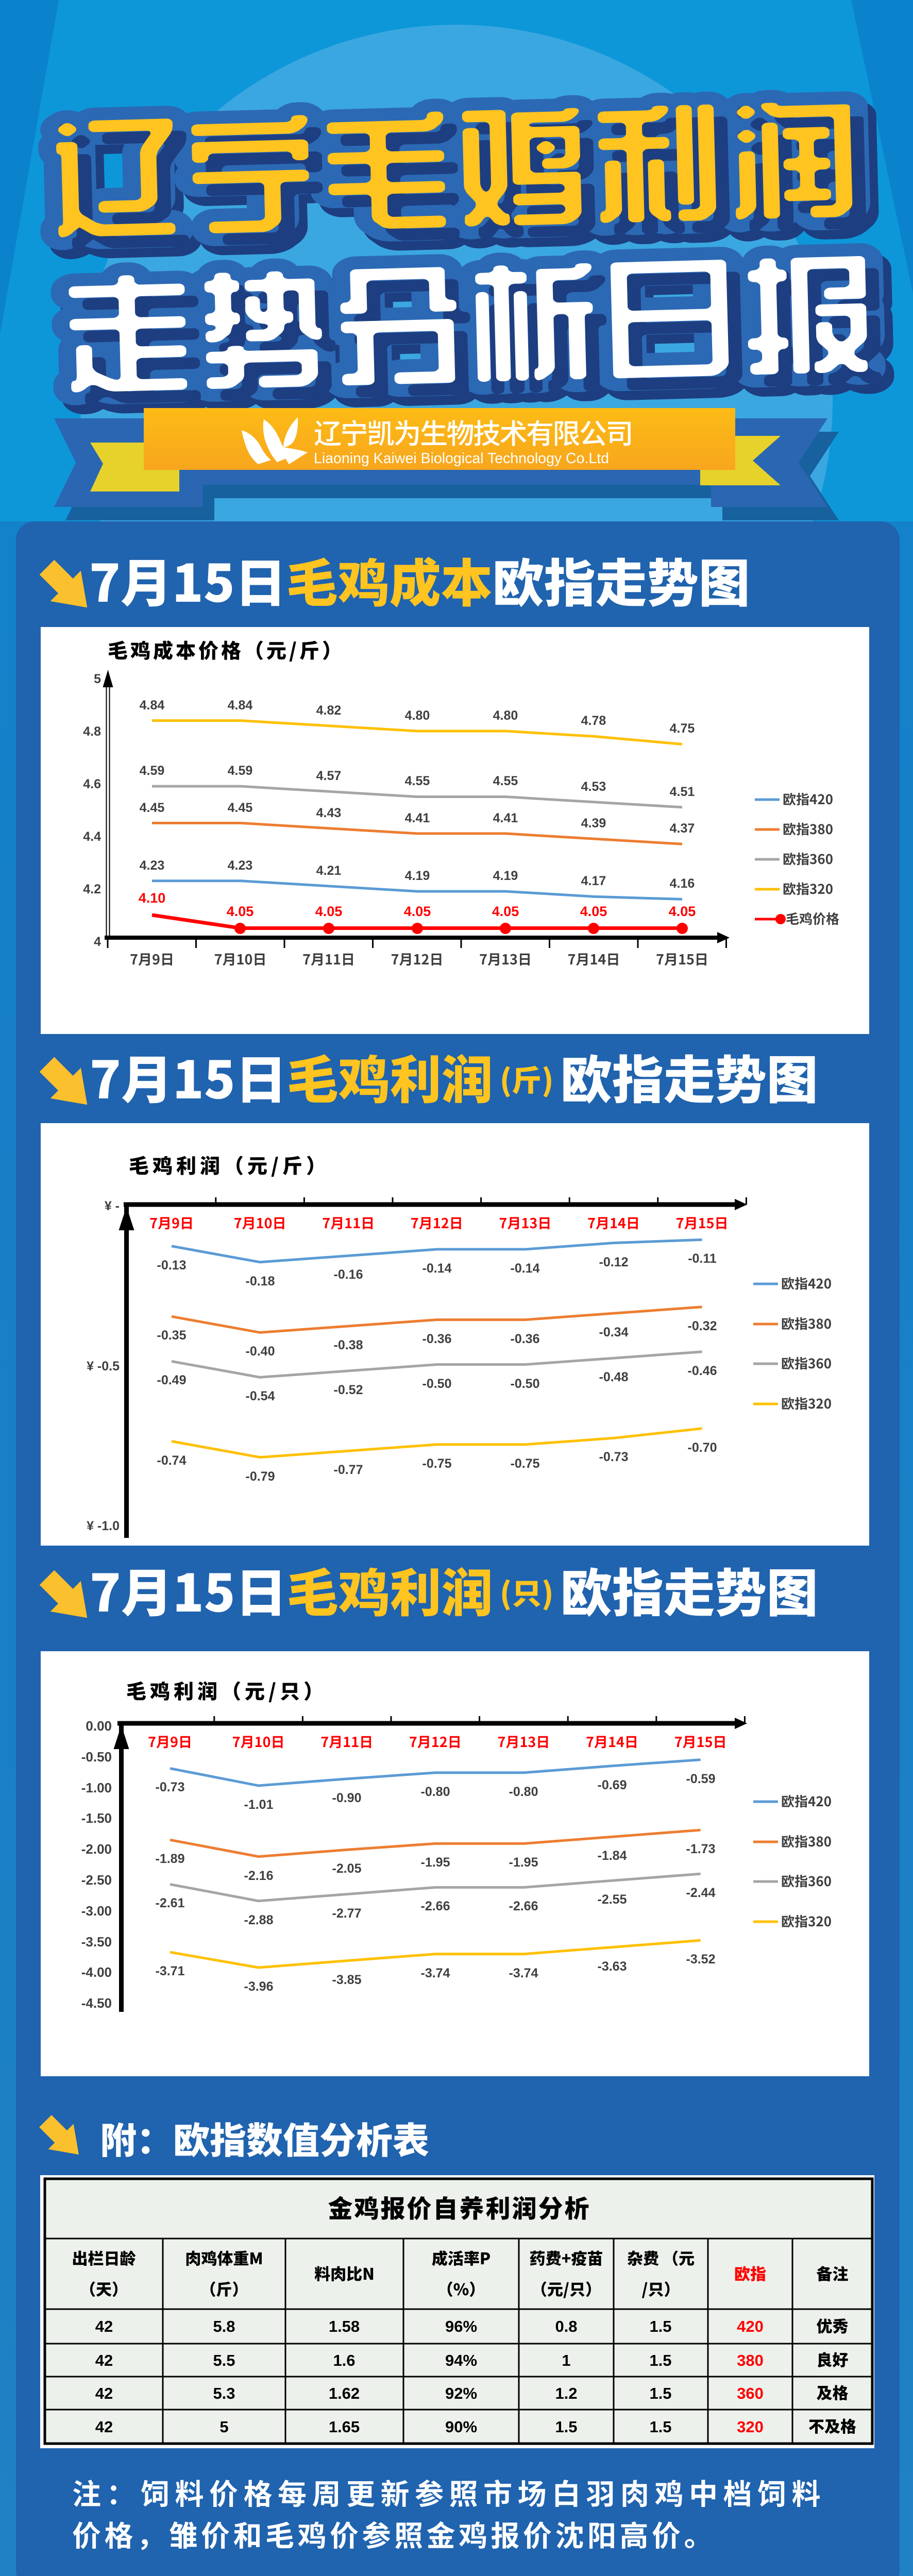 This screenshot has width=913, height=2576. What do you see at coordinates (329, 870) in the screenshot?
I see `svg-text: 4.21` at bounding box center [329, 870].